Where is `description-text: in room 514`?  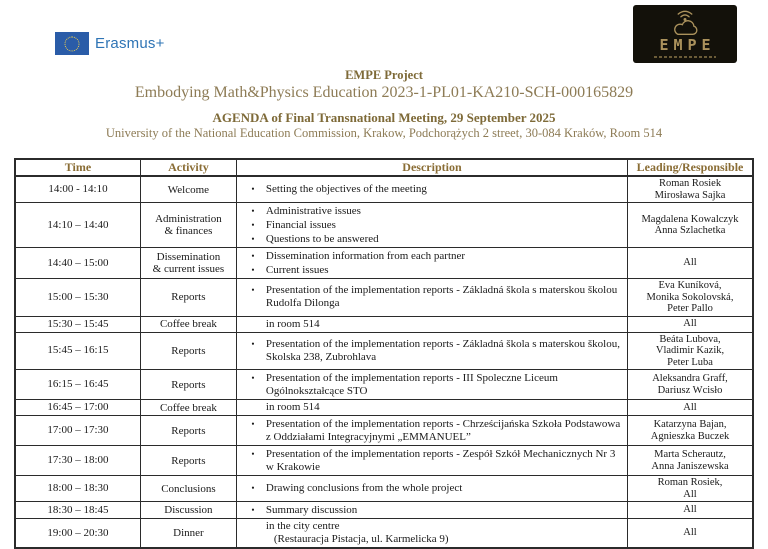
description-text: in room 514 is located at coordinates (292, 407).